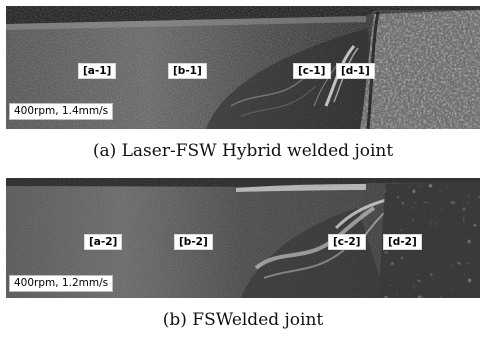 This screenshot has width=486, height=340. I want to click on process-params-b: 400rpm, 1.2mm/s, so click(61, 283).